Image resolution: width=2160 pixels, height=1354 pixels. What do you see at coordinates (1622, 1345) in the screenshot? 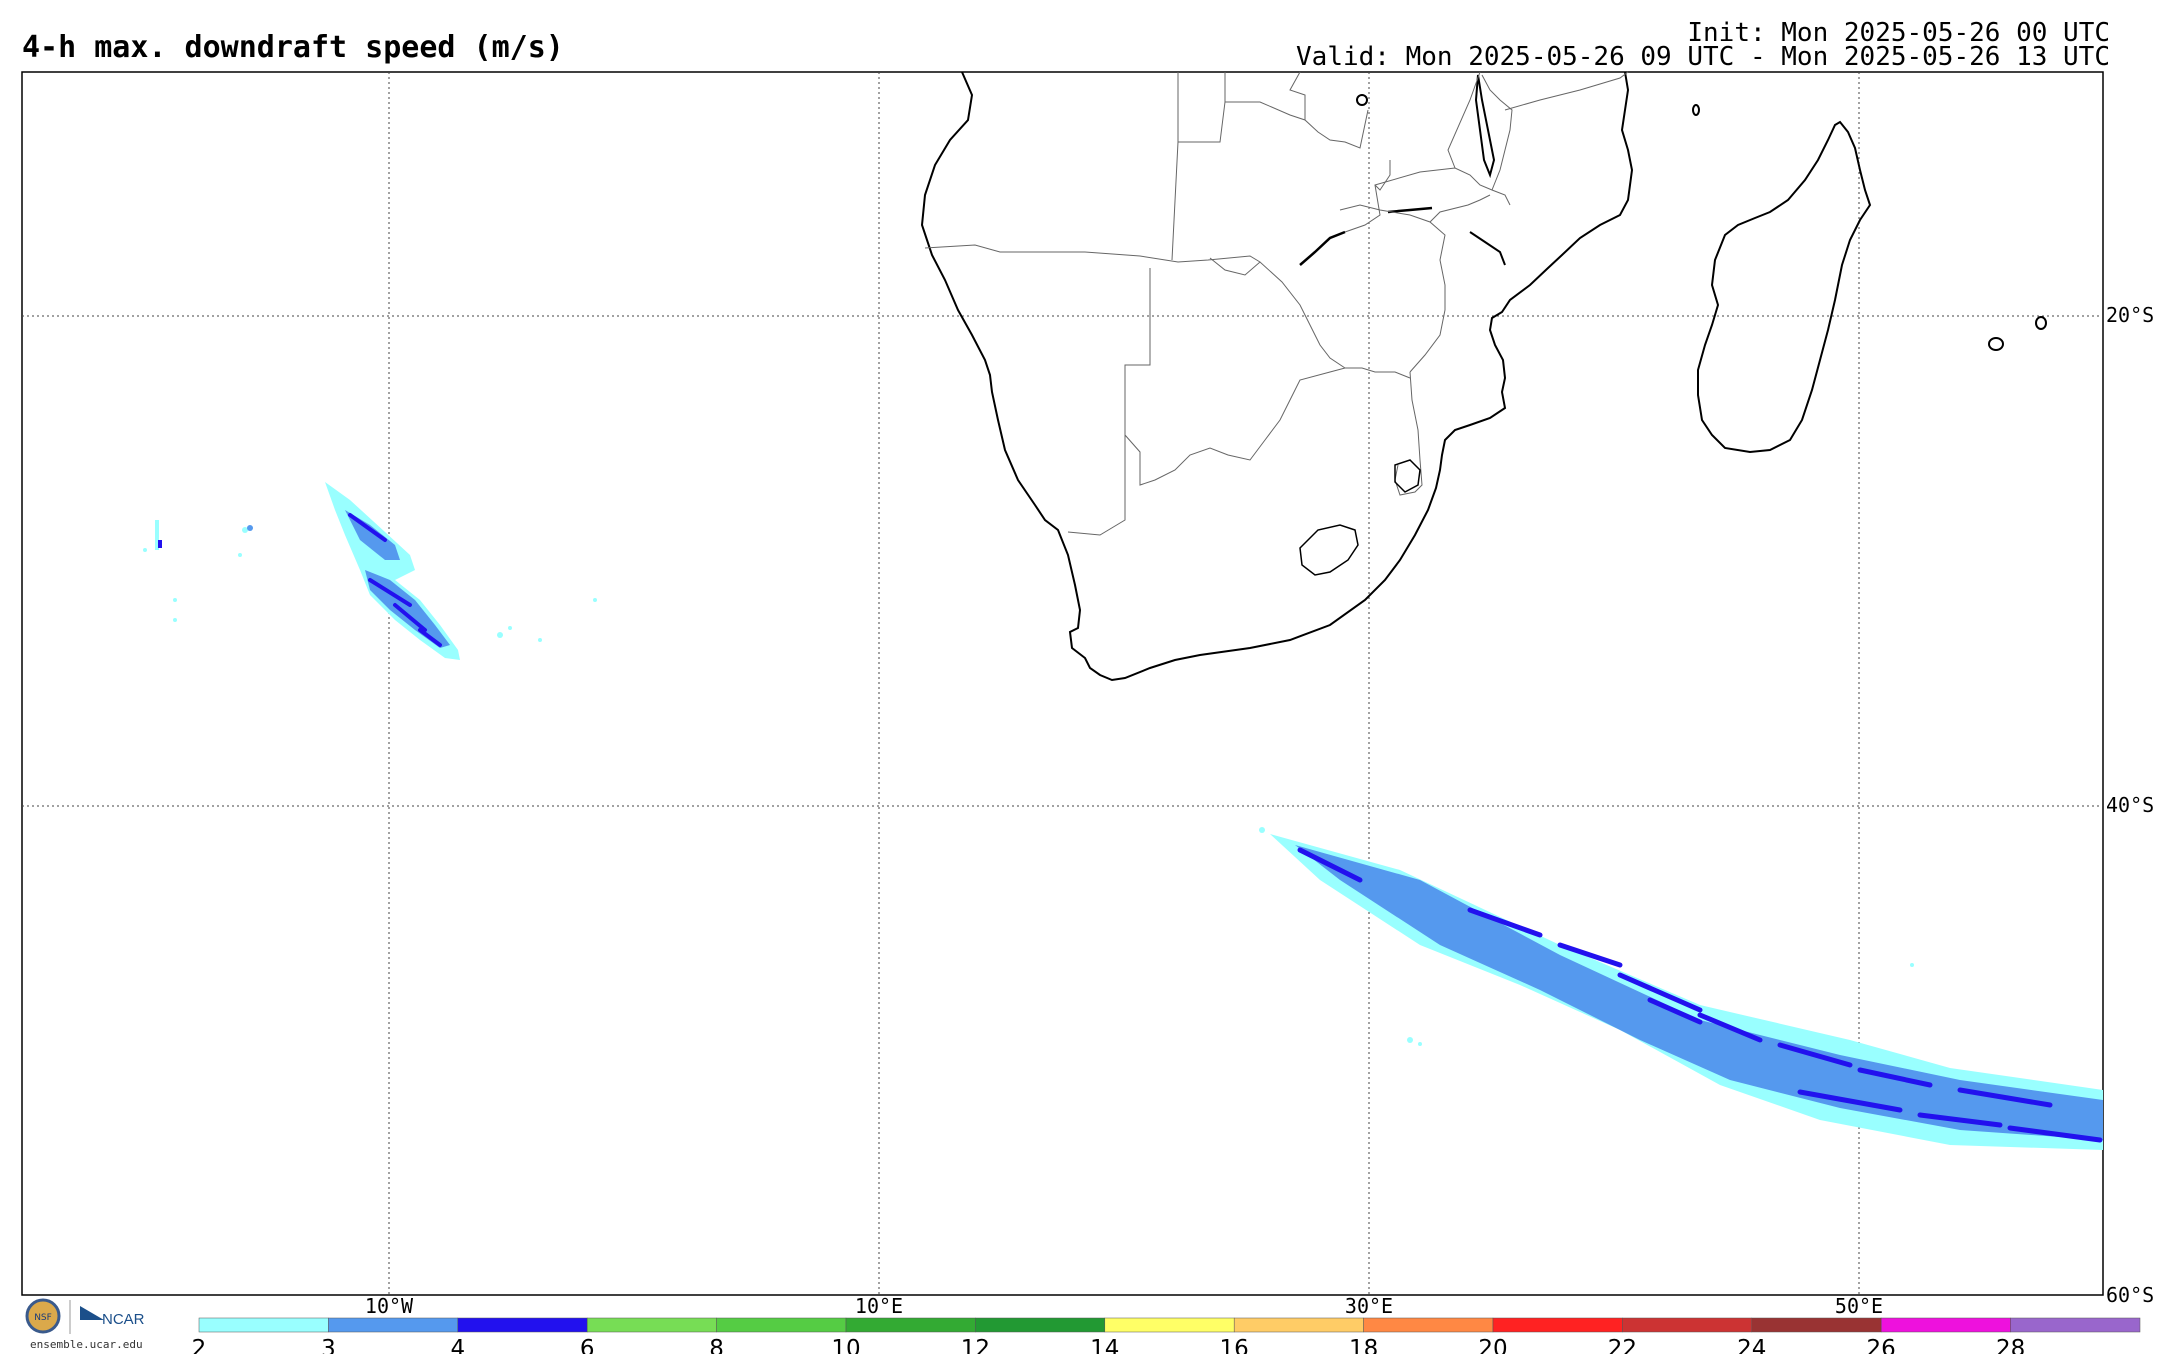
I see `colorbar-tick-label: 22` at bounding box center [1622, 1345].